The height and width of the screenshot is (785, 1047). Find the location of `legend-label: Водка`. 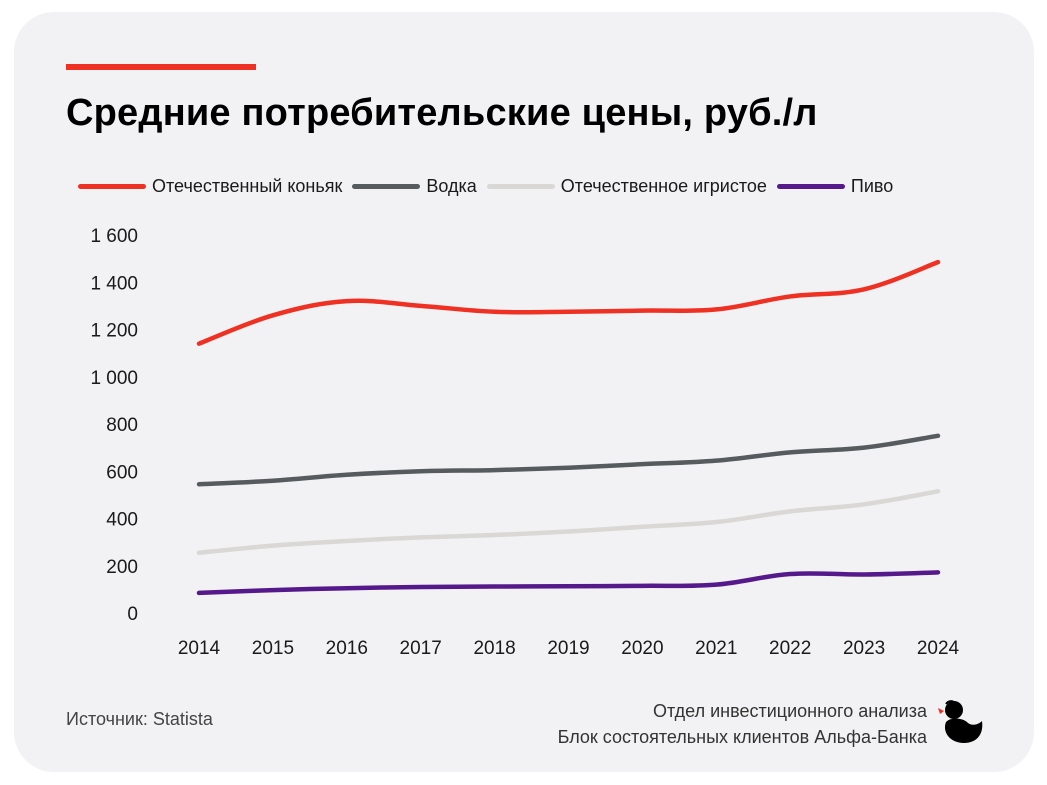

legend-label: Водка is located at coordinates (451, 185).